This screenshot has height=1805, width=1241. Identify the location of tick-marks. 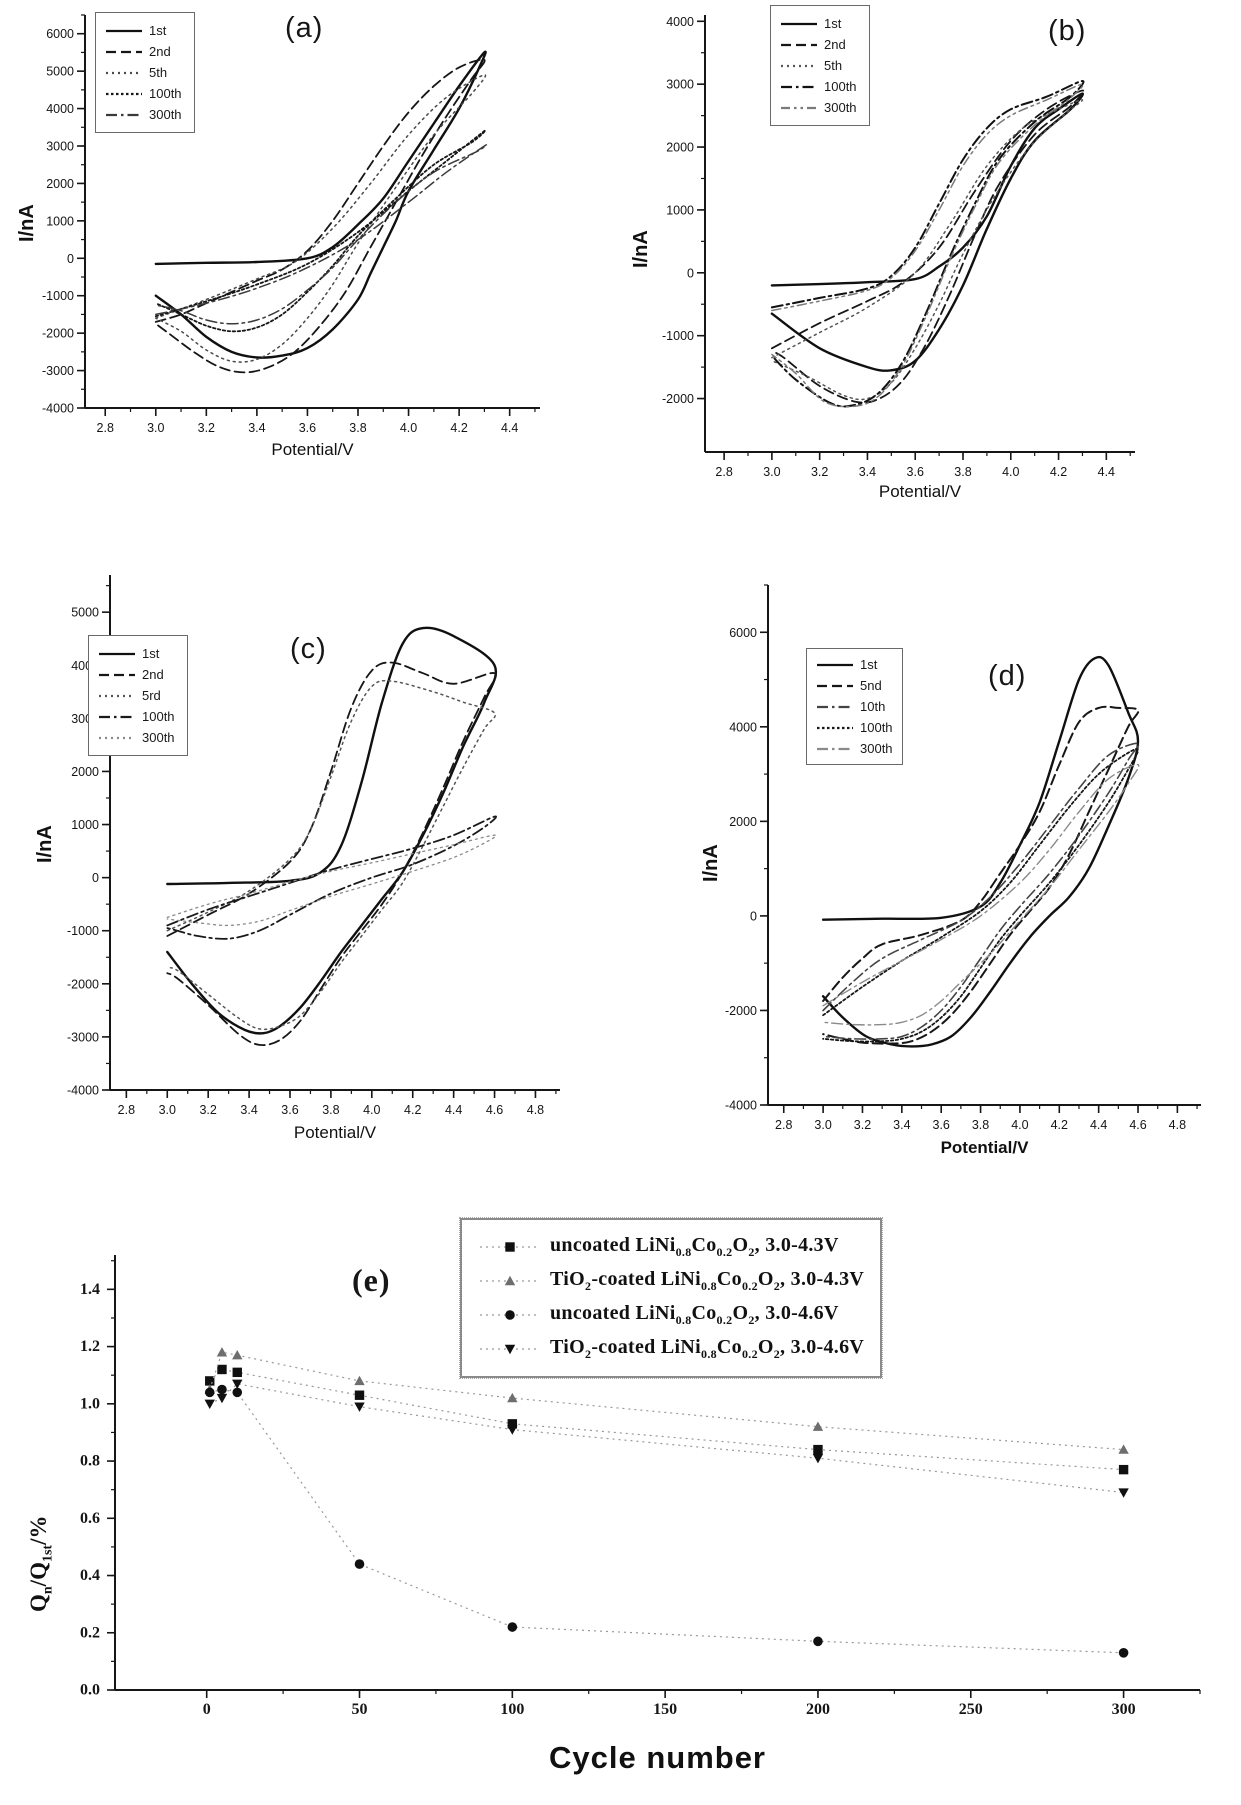
(979, 848).